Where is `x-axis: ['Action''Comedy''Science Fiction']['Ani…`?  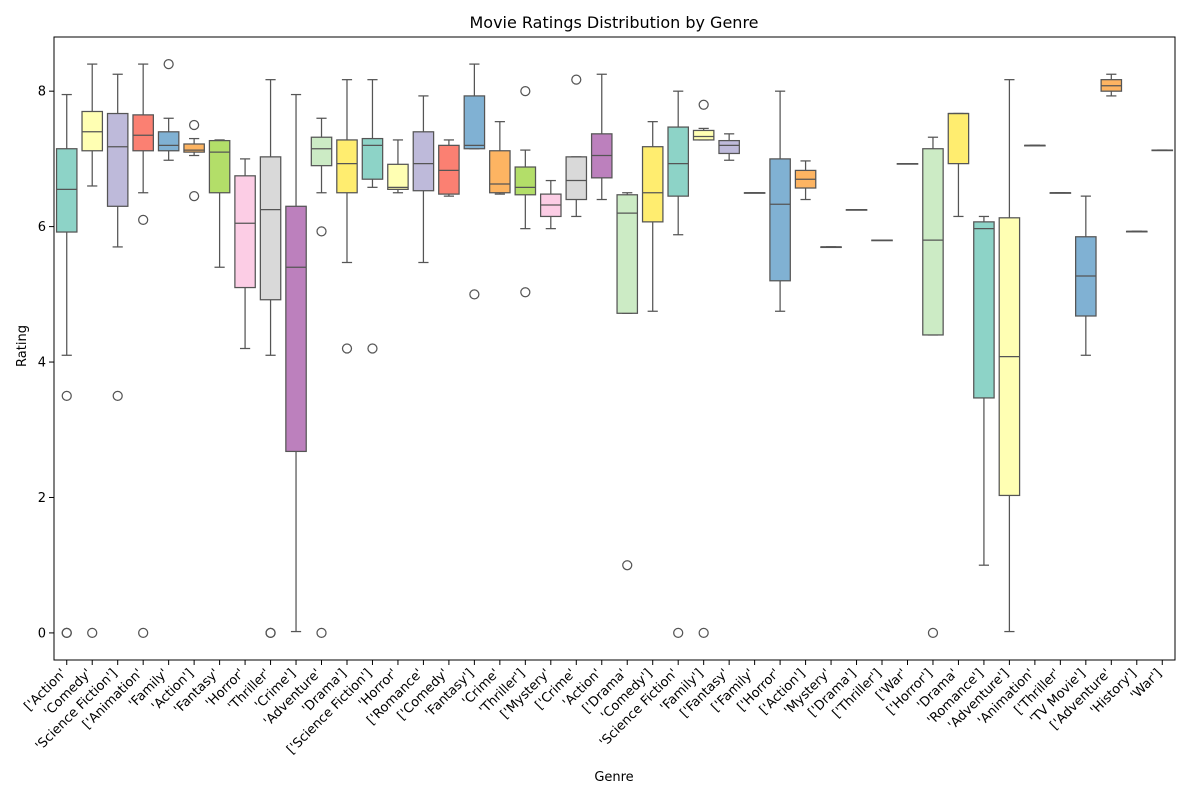
x-axis: ['Action''Comedy''Science Fiction']['Ani… is located at coordinates (593, 708).